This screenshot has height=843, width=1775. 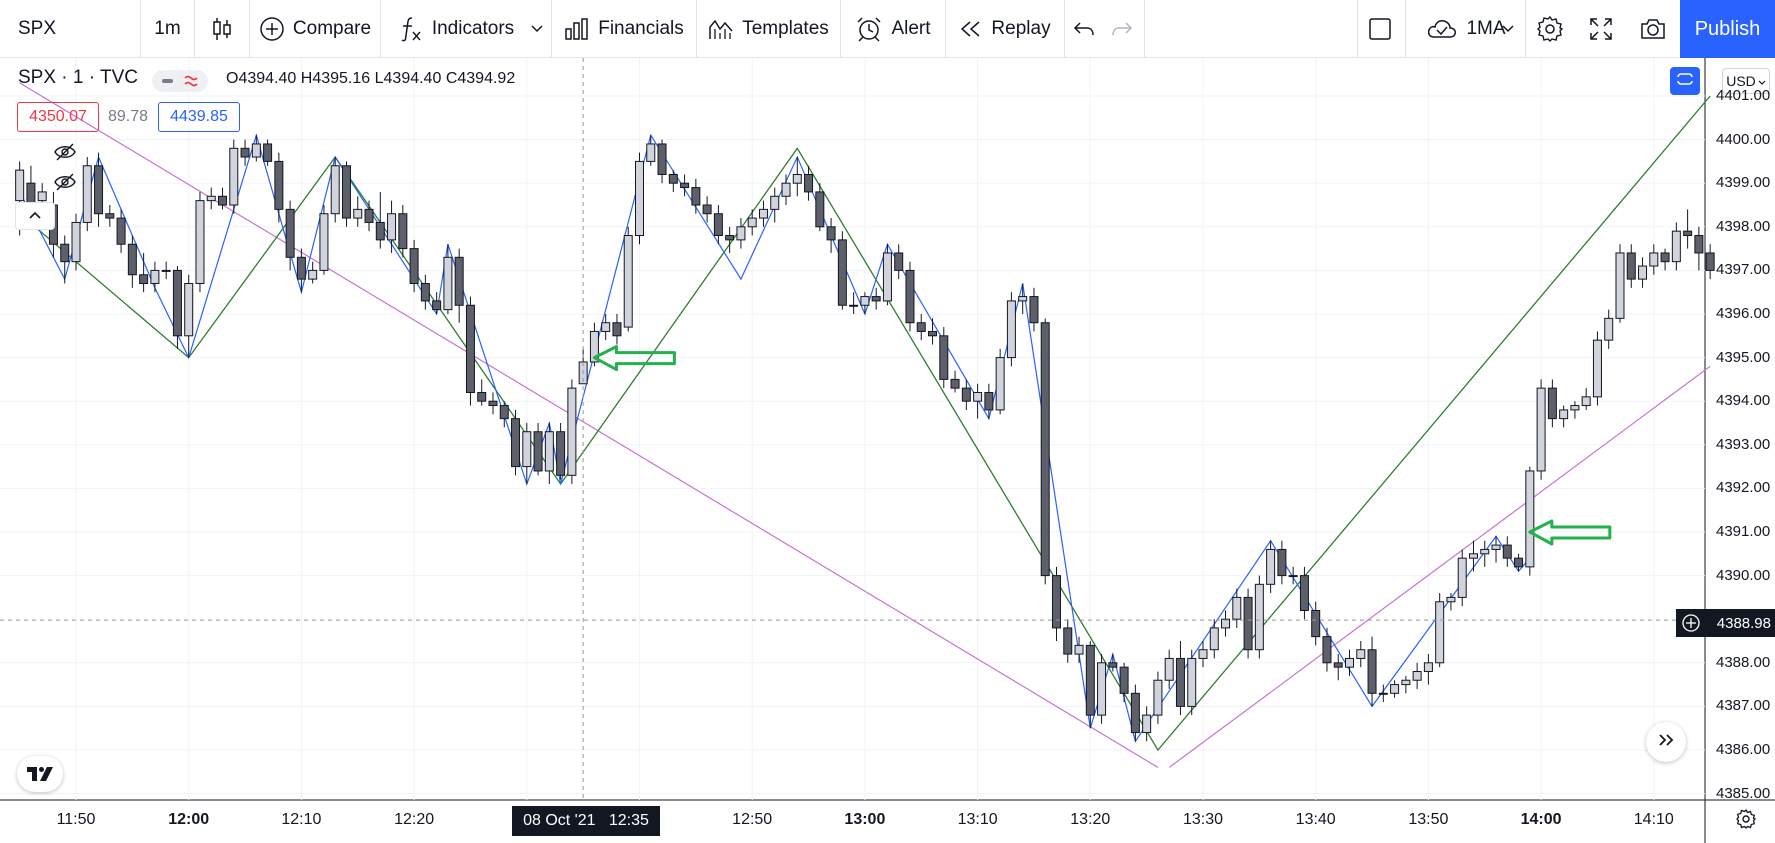 What do you see at coordinates (78, 78) in the screenshot?
I see `symbol-legend: SPX · 1 · TVC` at bounding box center [78, 78].